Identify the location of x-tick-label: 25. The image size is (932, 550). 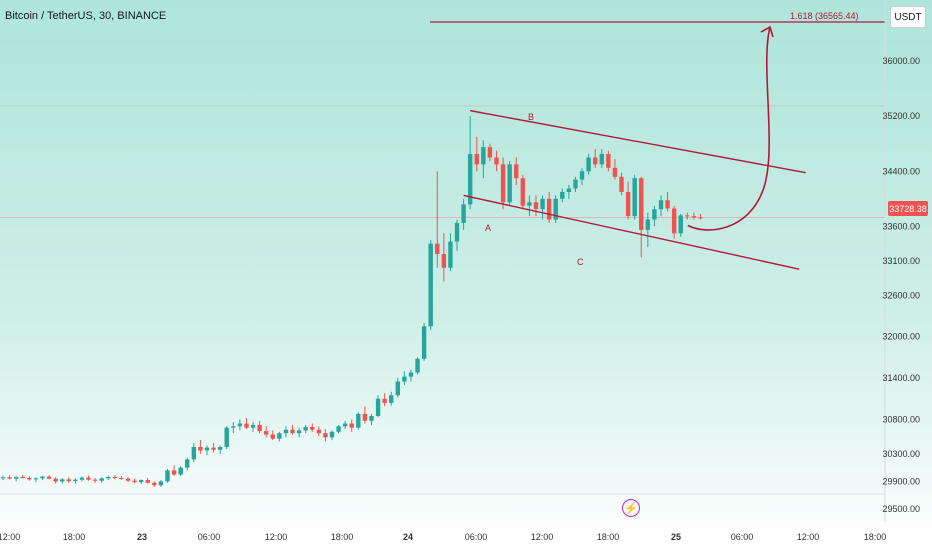
(676, 537).